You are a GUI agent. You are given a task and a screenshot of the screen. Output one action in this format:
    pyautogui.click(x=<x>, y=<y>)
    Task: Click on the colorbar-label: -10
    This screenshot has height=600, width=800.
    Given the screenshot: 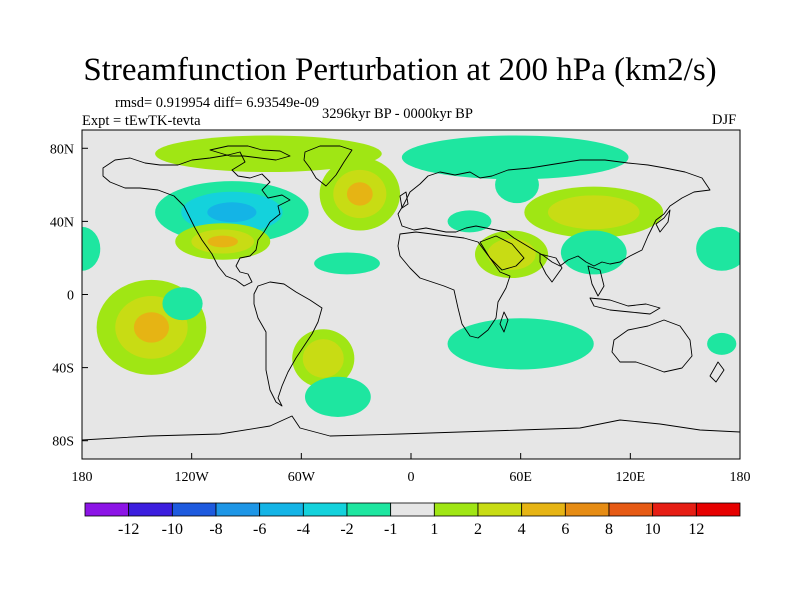 What is the action you would take?
    pyautogui.click(x=172, y=529)
    